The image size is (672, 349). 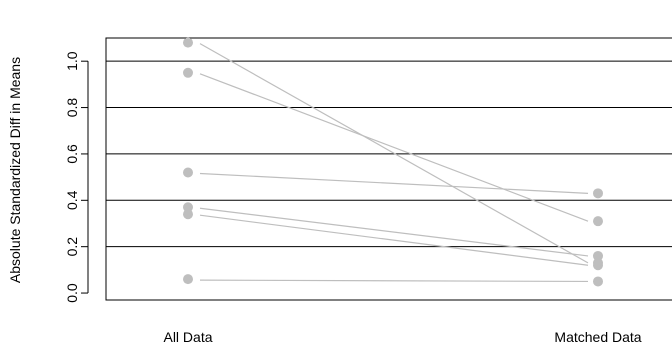 What do you see at coordinates (402, 337) in the screenshot?
I see `x-axis: All Data Matched Data` at bounding box center [402, 337].